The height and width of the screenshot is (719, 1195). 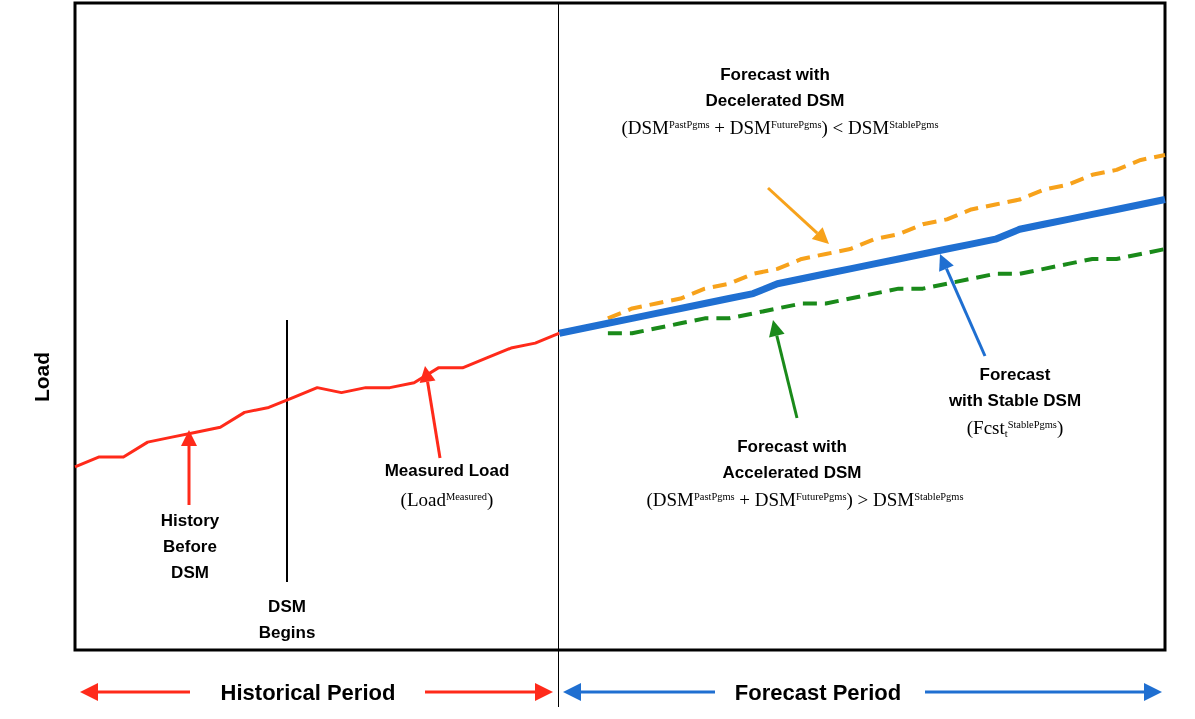 What do you see at coordinates (308, 692) in the screenshot?
I see `text: Historical Period` at bounding box center [308, 692].